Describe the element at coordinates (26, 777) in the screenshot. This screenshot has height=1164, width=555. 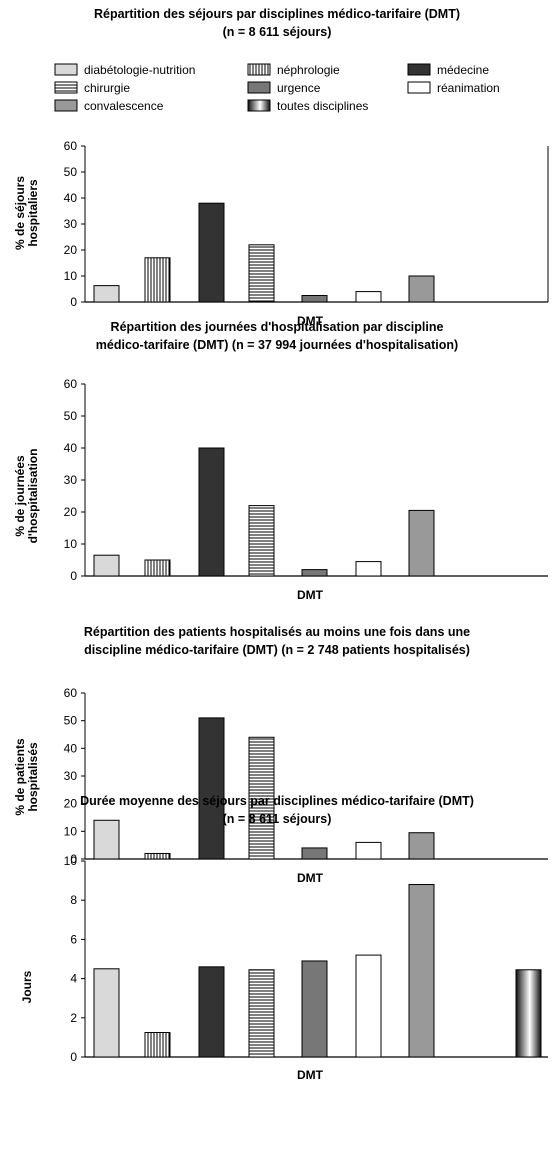
I see `y-axis-label: % de patientshospitalisés` at that location.